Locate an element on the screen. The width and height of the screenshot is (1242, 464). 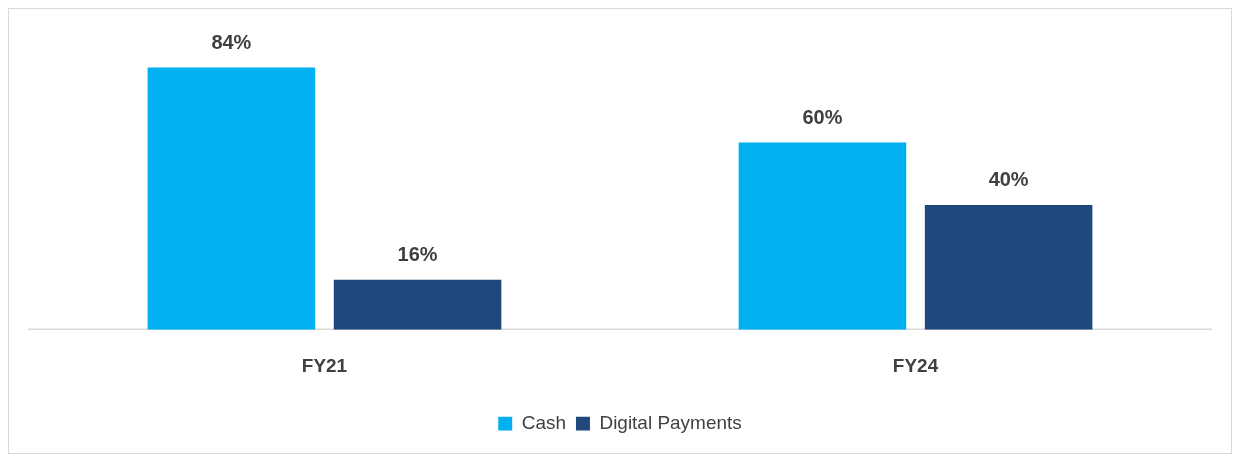
x-tick-label: FY24 is located at coordinates (915, 366).